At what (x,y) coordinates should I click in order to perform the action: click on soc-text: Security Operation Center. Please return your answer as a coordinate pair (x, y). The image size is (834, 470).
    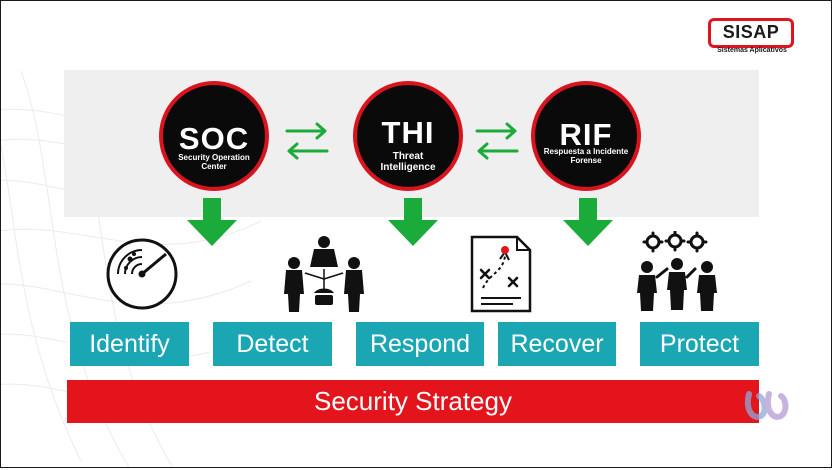
    Looking at the image, I should click on (214, 162).